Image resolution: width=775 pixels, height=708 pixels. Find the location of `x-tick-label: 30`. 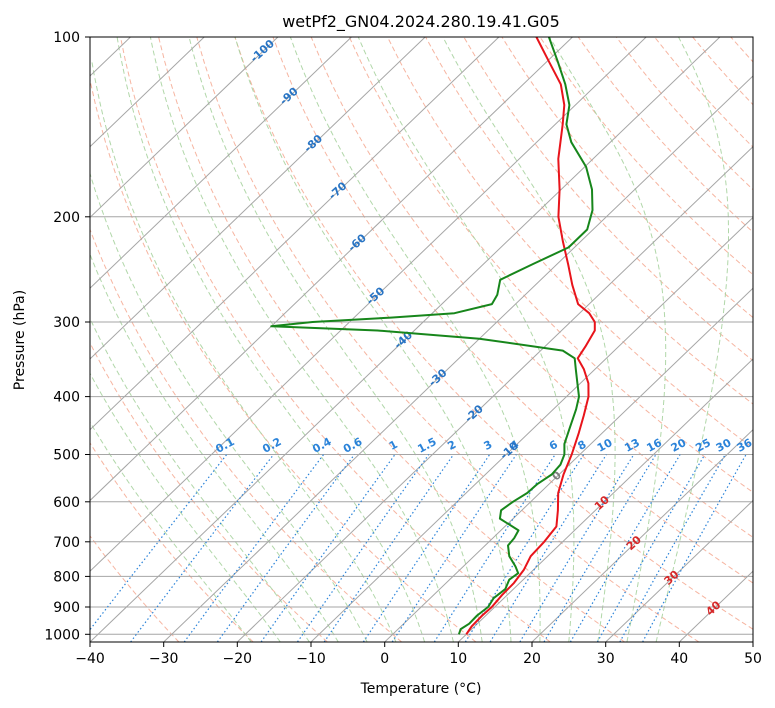

x-tick-label: 30 is located at coordinates (606, 659).